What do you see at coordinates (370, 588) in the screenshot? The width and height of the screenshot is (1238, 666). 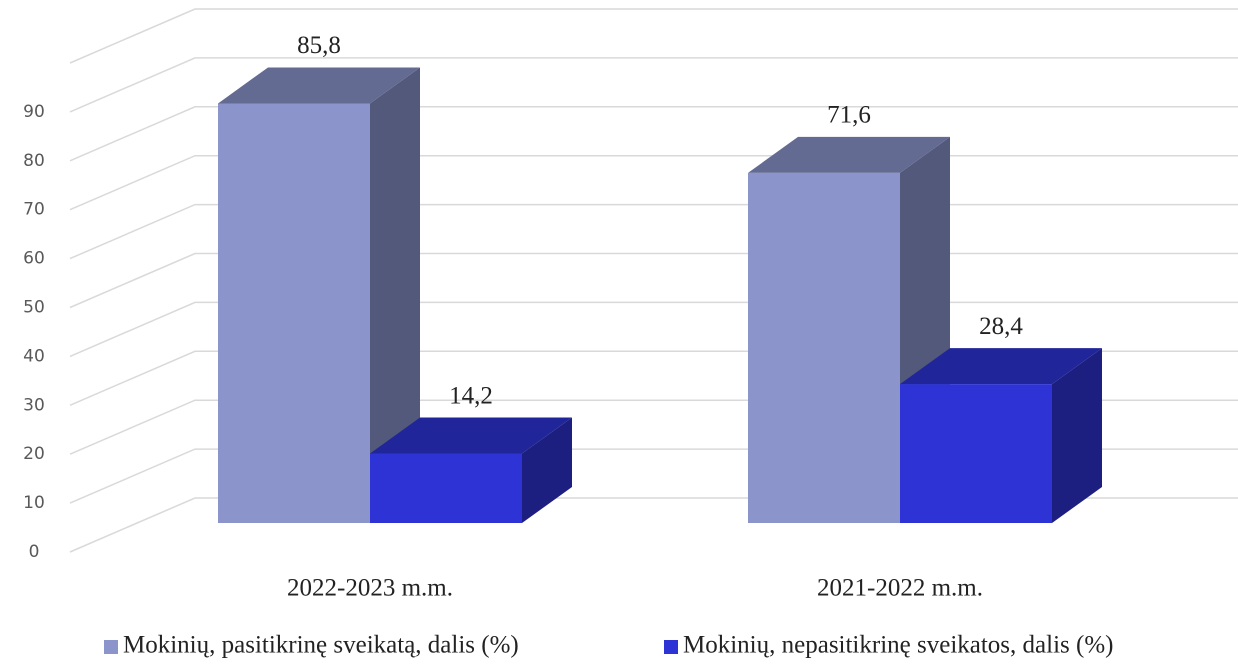 I see `x-tick-label: 2022-2023 m.m.` at bounding box center [370, 588].